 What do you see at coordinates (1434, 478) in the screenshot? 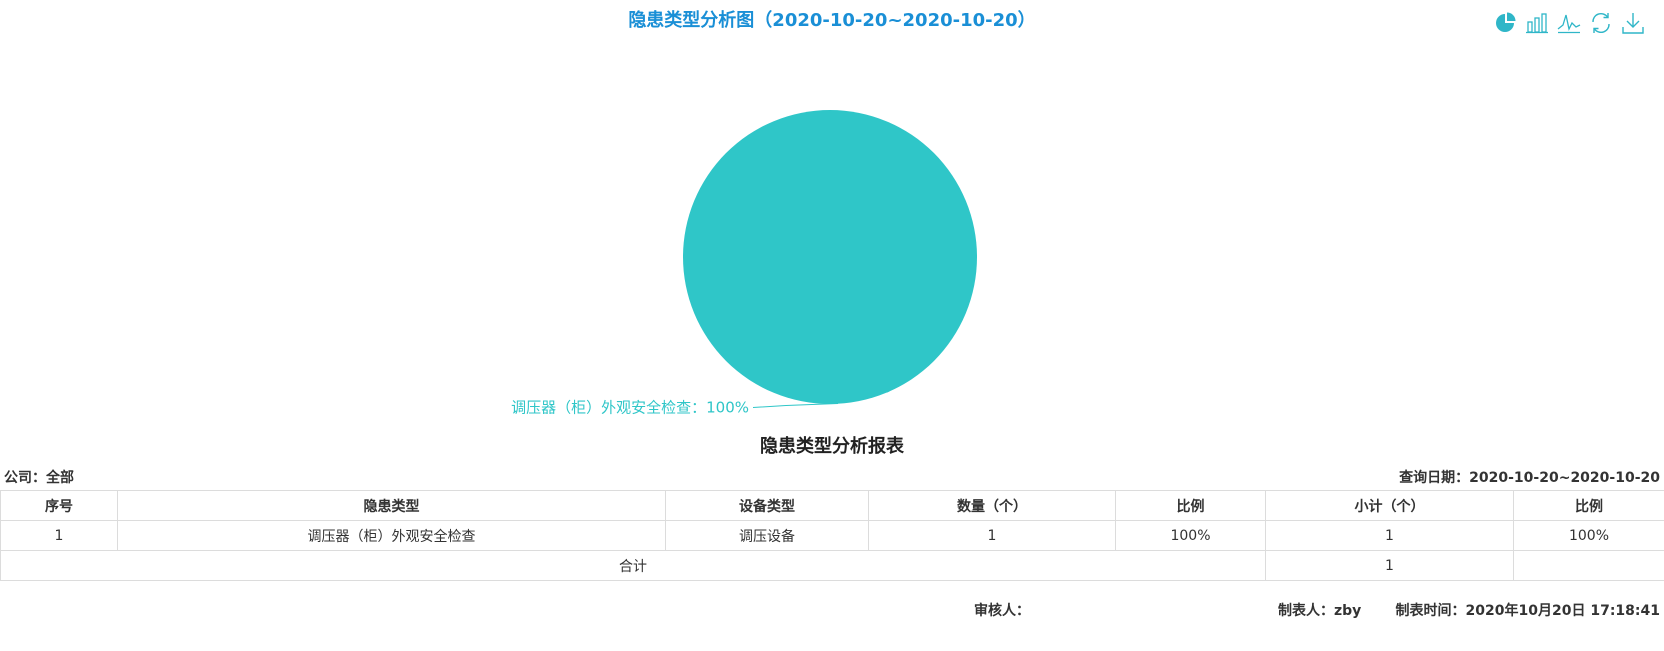
I see `query-date-label: 查询日期：` at bounding box center [1434, 478].